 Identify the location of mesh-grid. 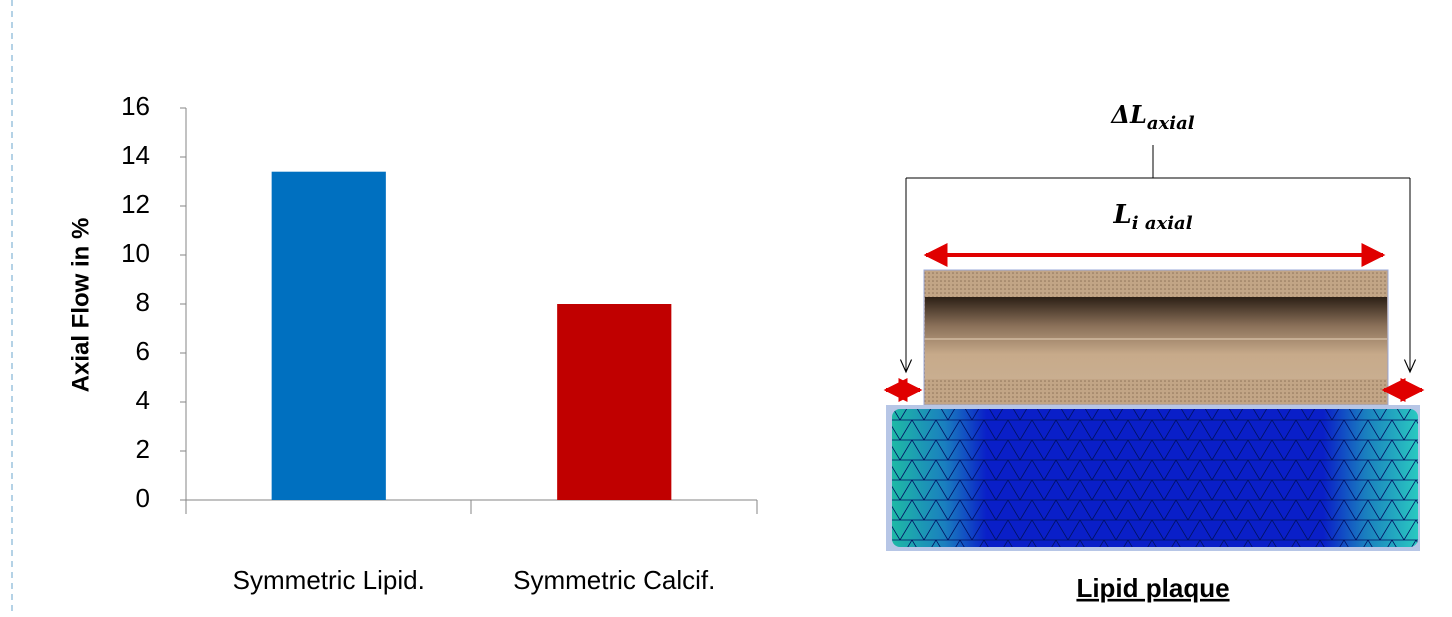
(1155, 478).